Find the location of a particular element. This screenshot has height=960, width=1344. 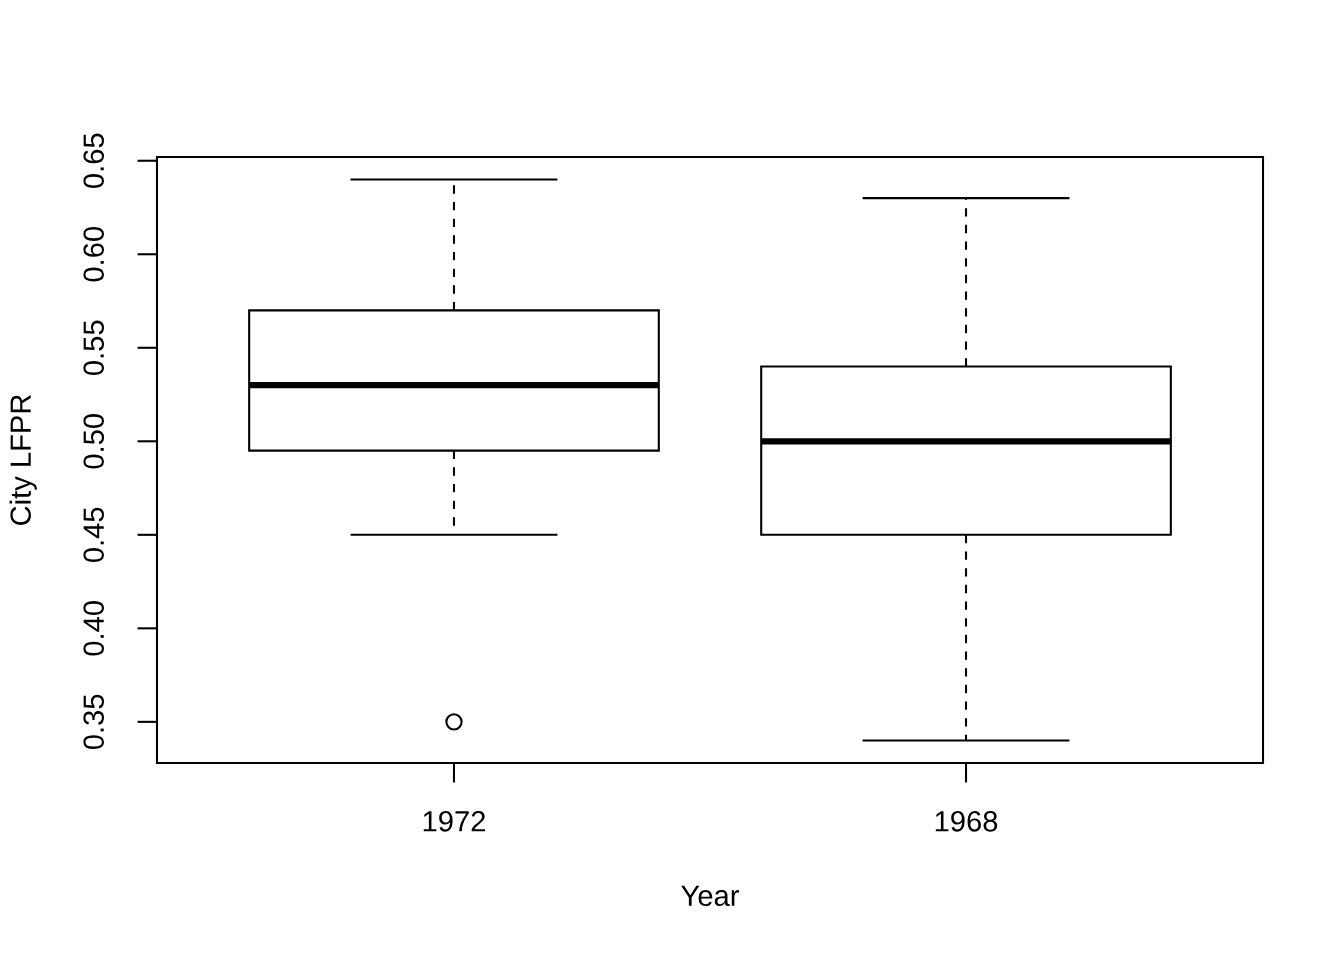

x-tick-label: 1972 is located at coordinates (454, 821).